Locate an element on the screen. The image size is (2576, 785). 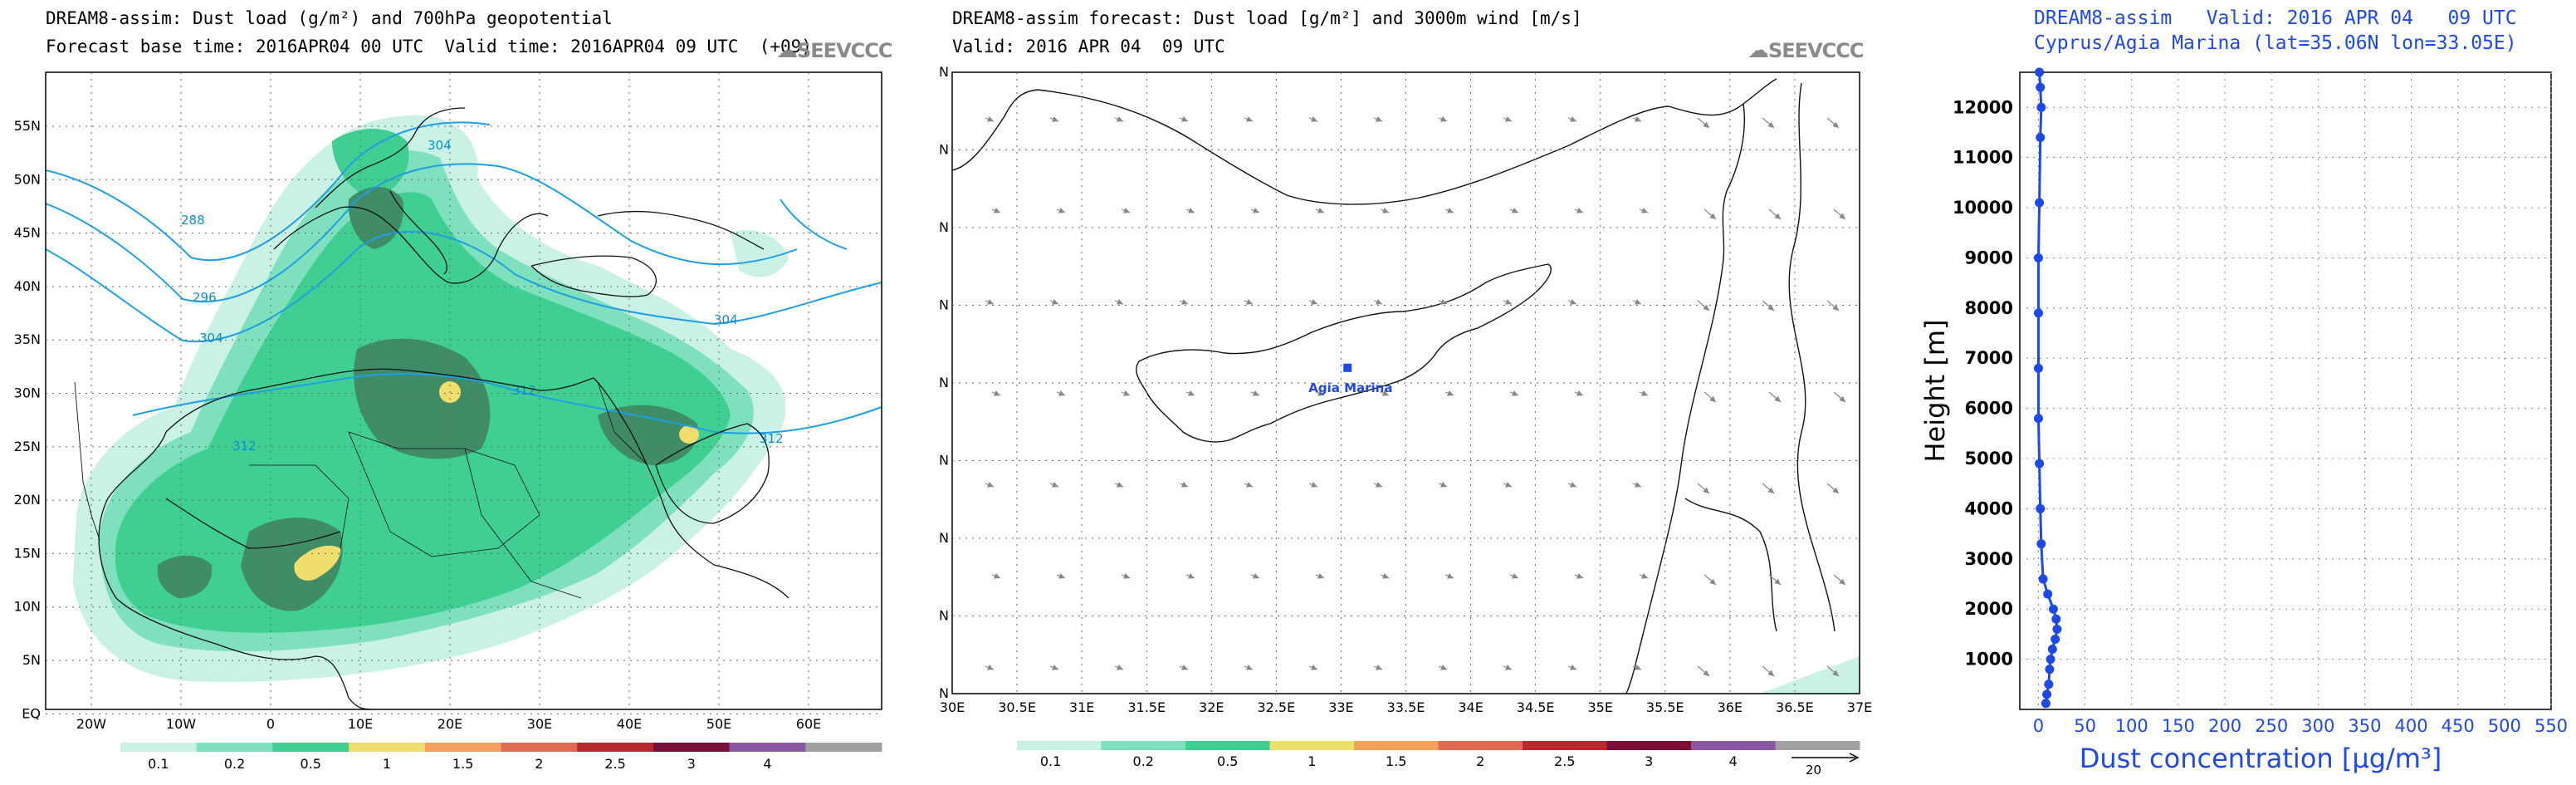
x-tick-label: 500 is located at coordinates (2504, 726).